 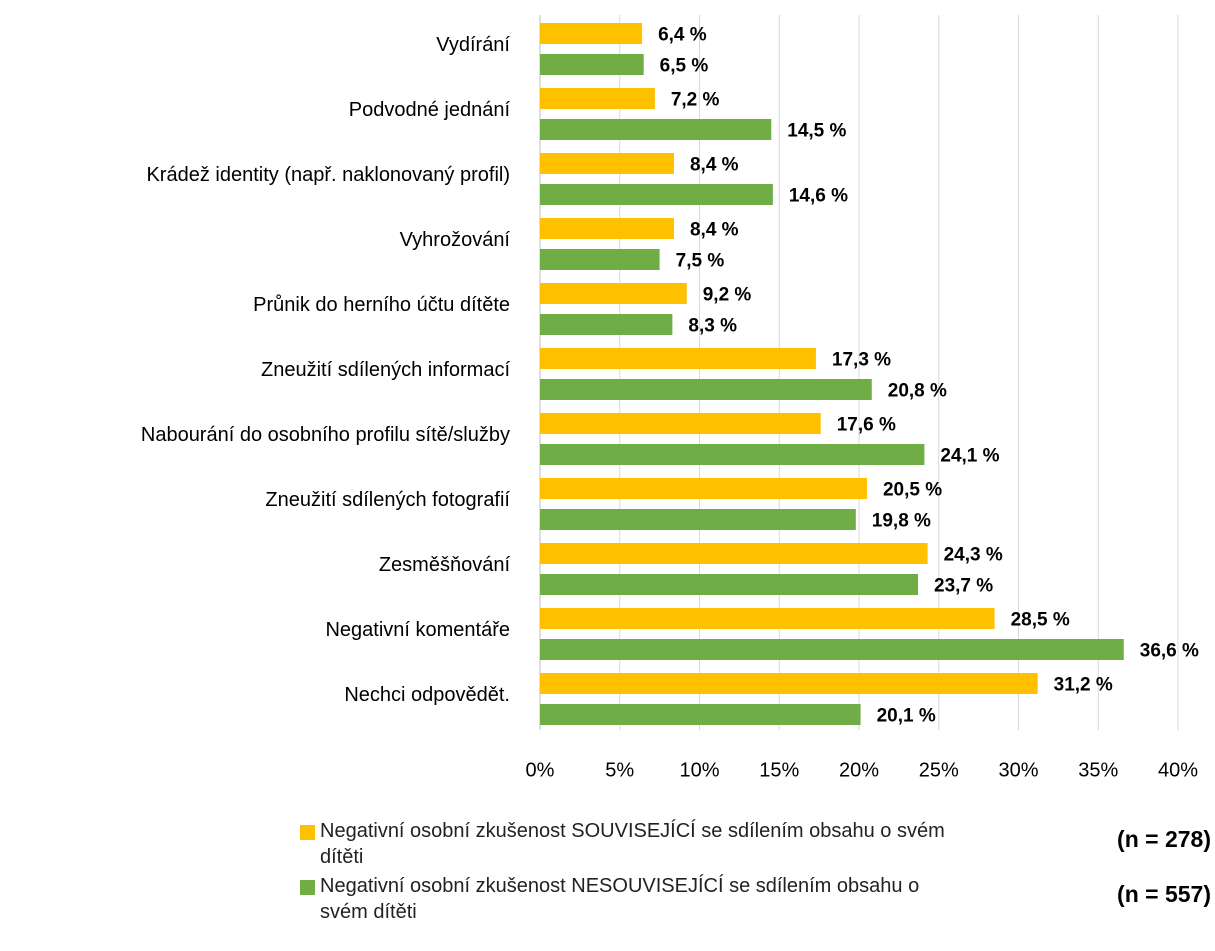 What do you see at coordinates (859, 770) in the screenshot?
I see `x-tick-label: 20%` at bounding box center [859, 770].